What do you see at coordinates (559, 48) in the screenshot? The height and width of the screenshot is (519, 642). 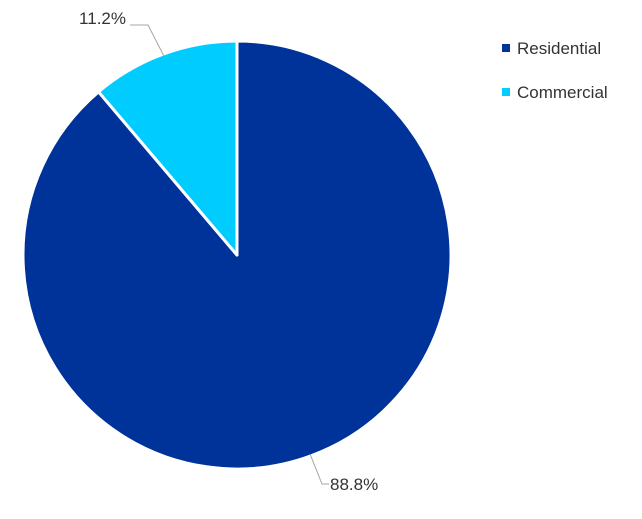 I see `legend-label-residential: Residential` at bounding box center [559, 48].